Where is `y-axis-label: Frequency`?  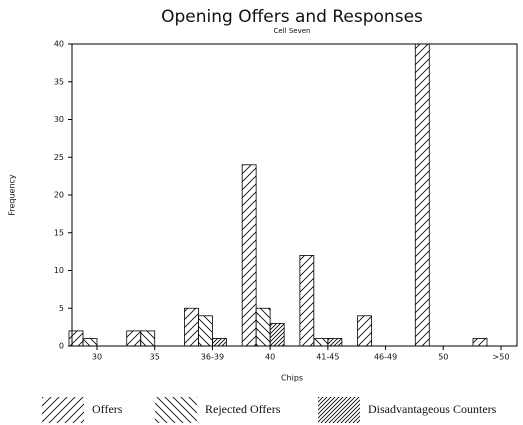 y-axis-label: Frequency is located at coordinates (12, 195).